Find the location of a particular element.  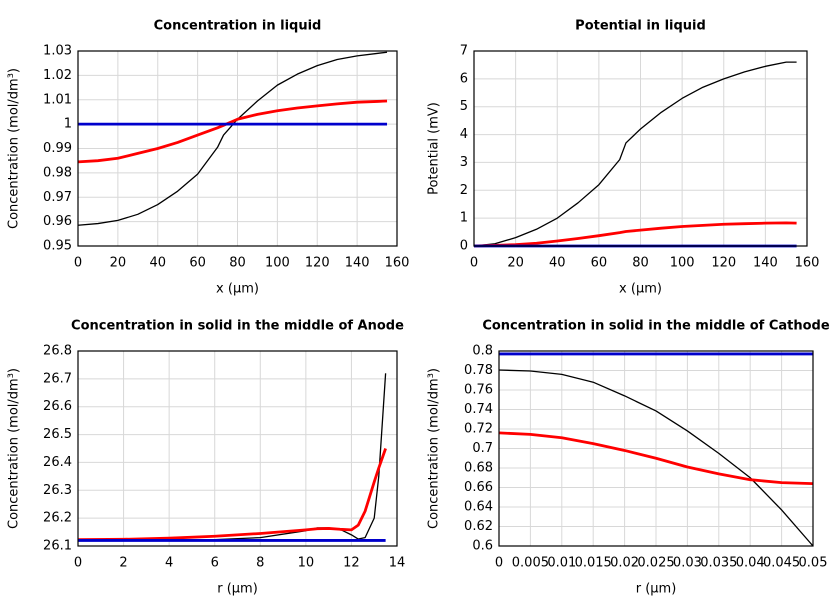

y-tick-label: 26.4 is located at coordinates (57, 462).